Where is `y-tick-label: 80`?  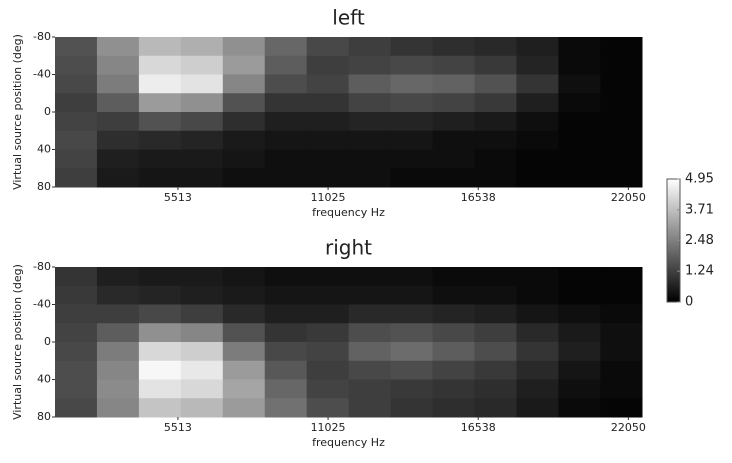
y-tick-label: 80 is located at coordinates (44, 416).